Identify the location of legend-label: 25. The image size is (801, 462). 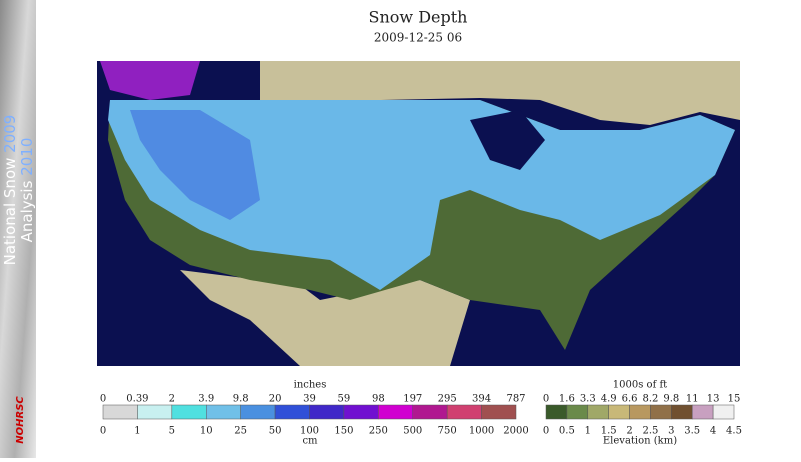
(240, 431).